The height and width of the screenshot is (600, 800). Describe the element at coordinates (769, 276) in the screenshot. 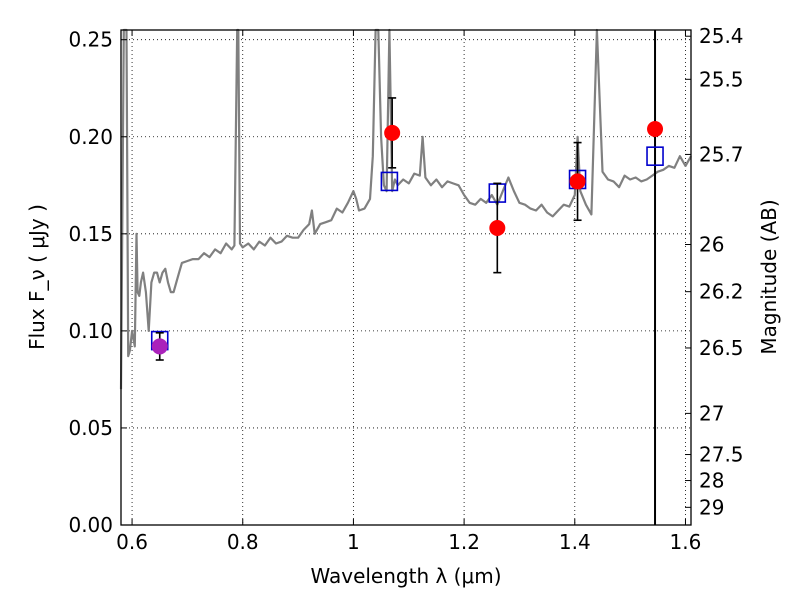

I see `right-axis-title: Magnitude (AB)` at that location.